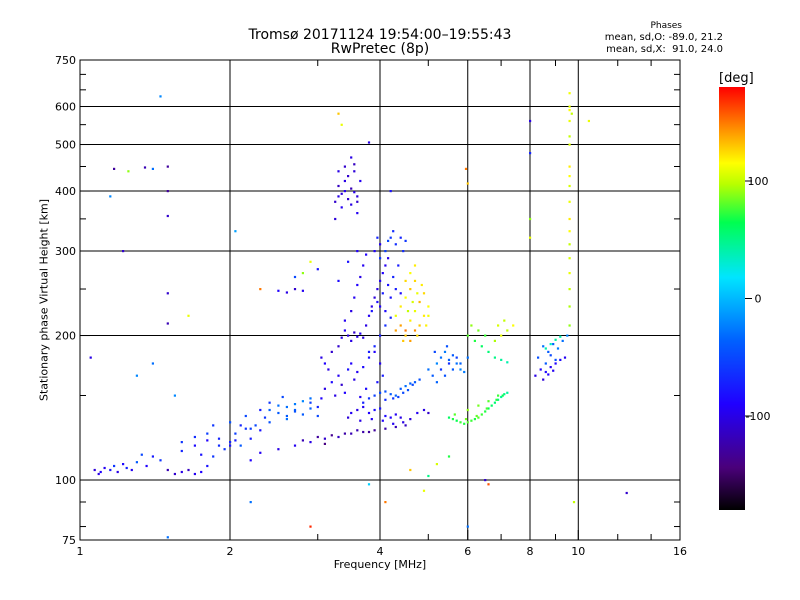  Describe the element at coordinates (736, 78) in the screenshot. I see `colorbar-unit-label: [deg]` at that location.